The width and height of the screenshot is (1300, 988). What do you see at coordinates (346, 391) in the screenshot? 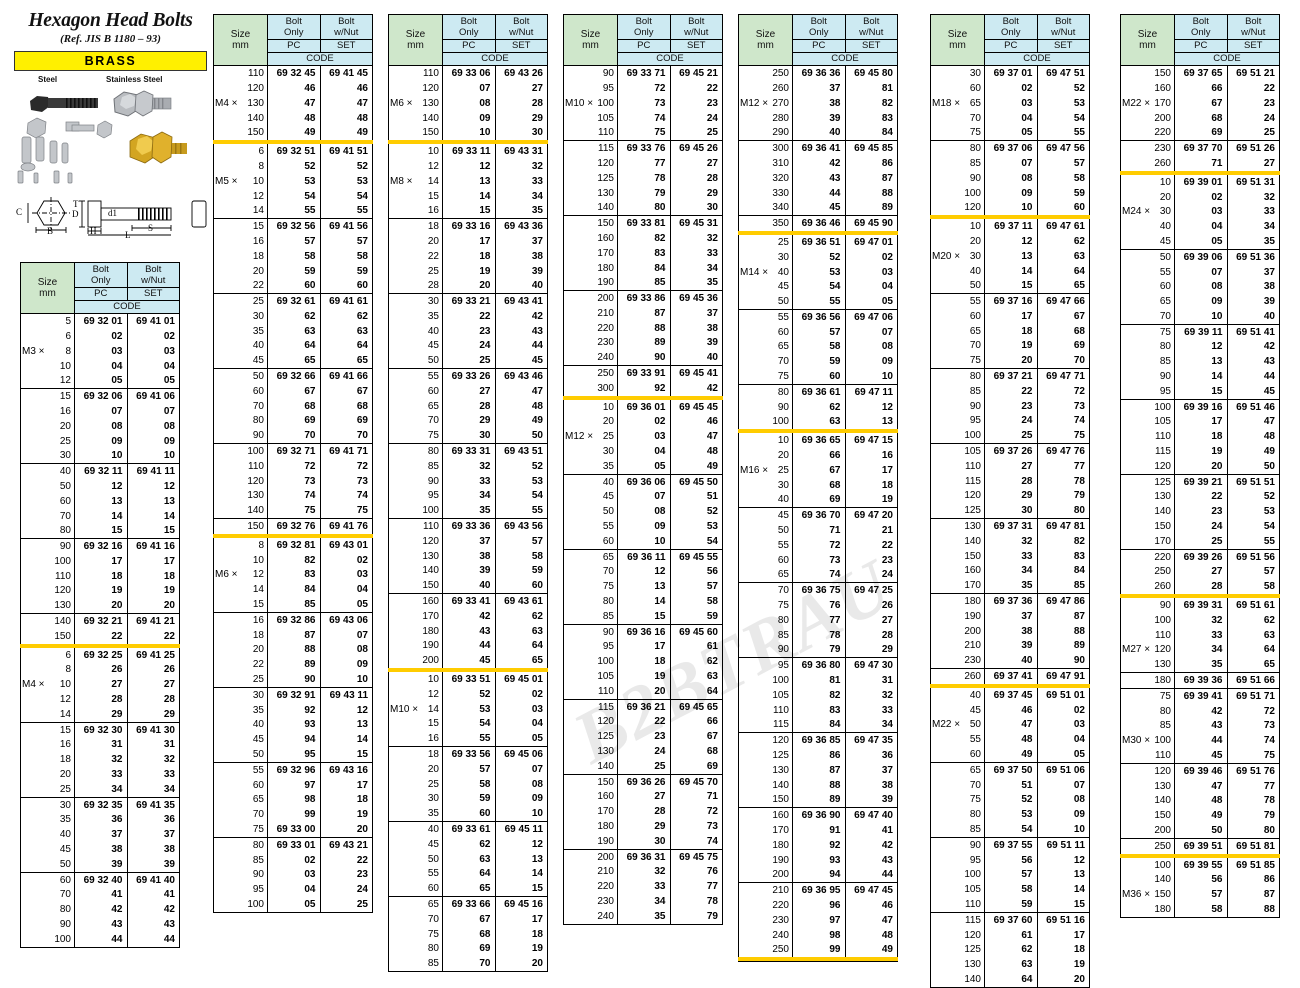
I see `cell-code-bolt-with-nut: 67` at bounding box center [346, 391].